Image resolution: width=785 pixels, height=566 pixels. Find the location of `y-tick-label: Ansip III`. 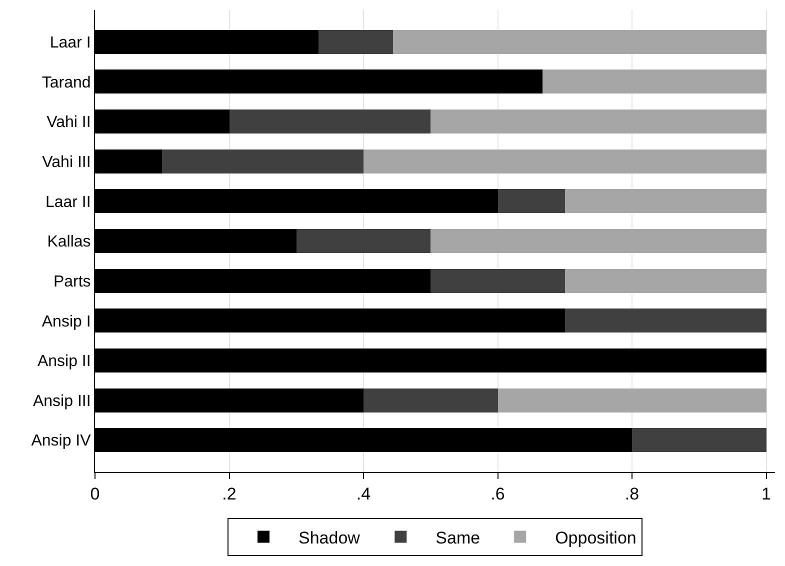

y-tick-label: Ansip III is located at coordinates (61, 401).